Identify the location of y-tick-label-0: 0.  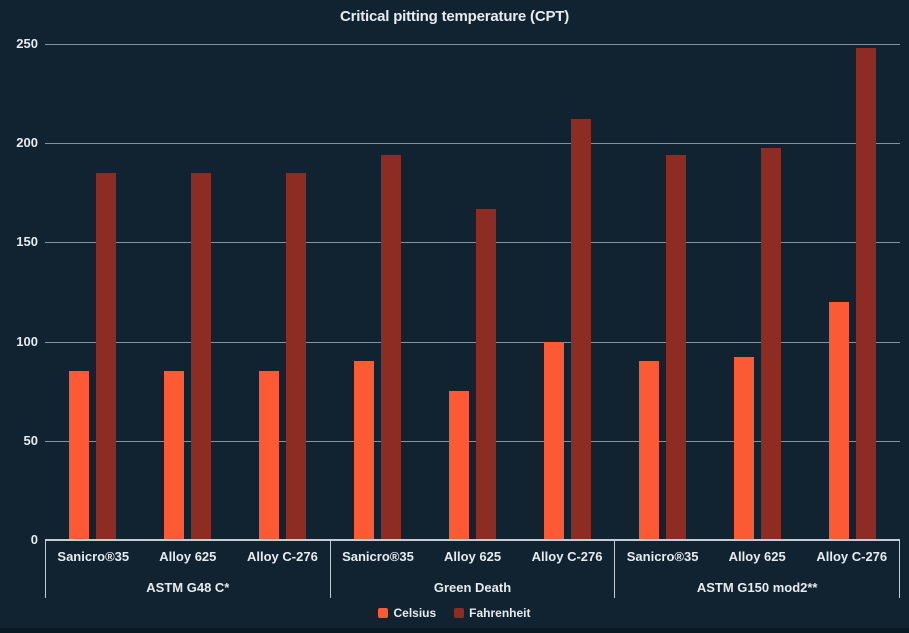
(34, 539).